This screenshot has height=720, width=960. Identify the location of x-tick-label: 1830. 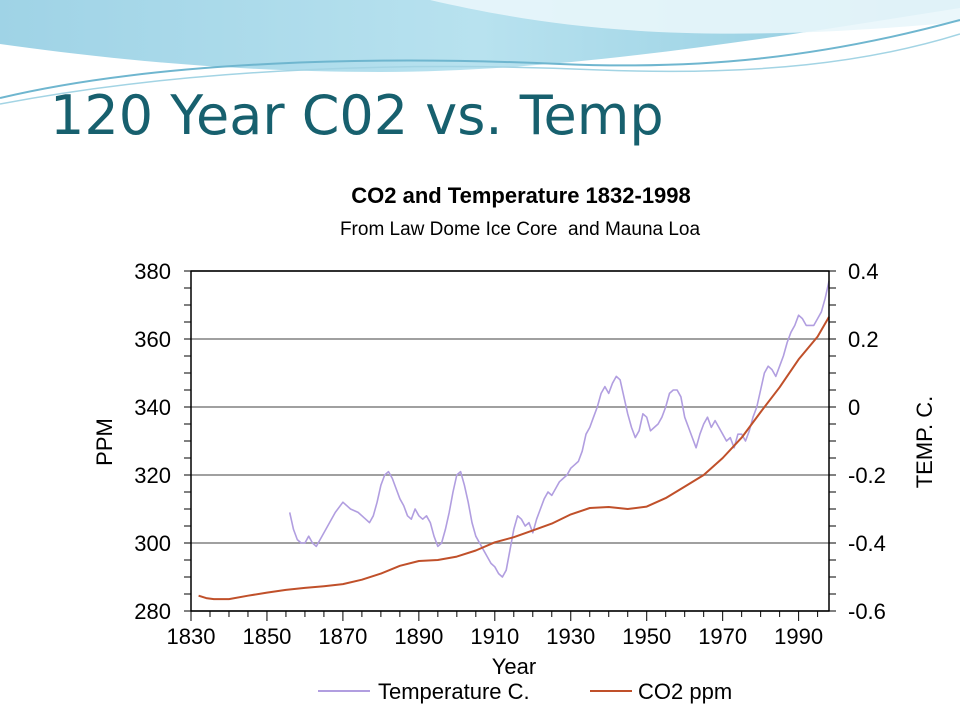
(191, 636).